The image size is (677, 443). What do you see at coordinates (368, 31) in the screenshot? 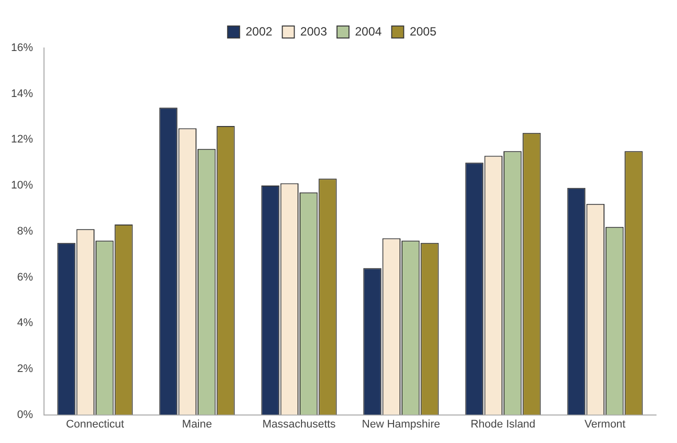
I see `legend-label: 2004` at bounding box center [368, 31].